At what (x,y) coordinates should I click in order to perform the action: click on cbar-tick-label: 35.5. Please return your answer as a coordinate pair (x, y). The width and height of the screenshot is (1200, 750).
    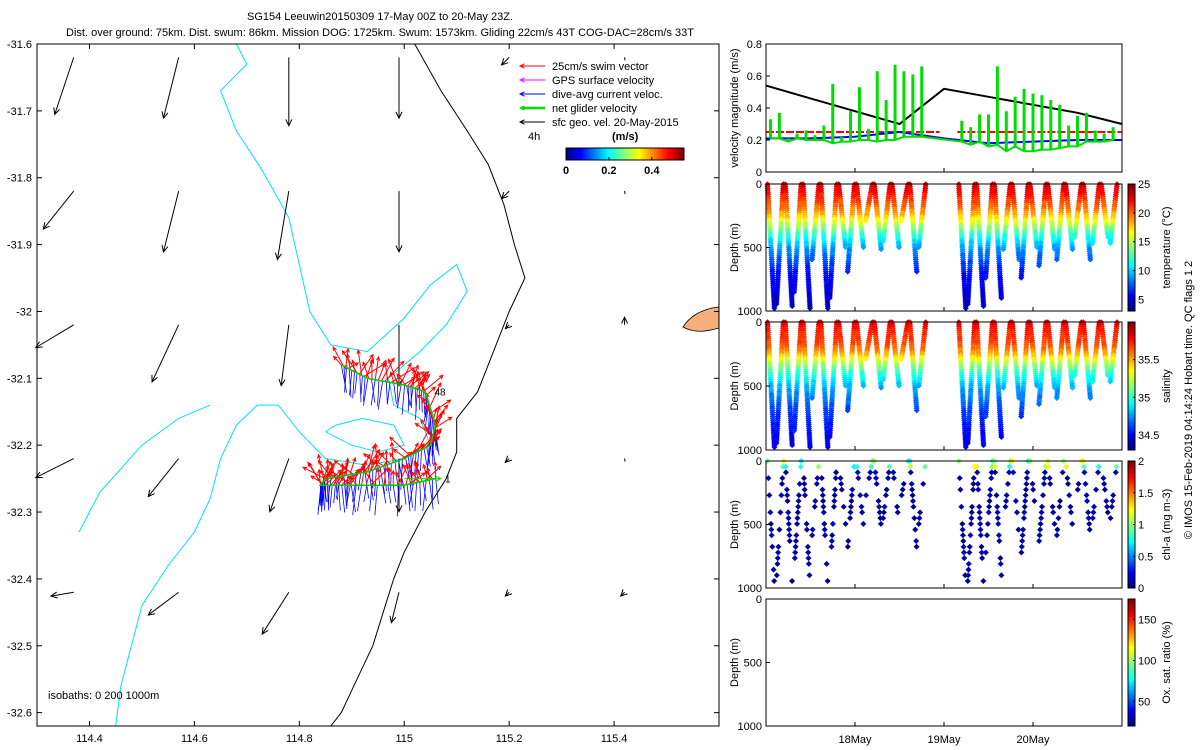
    Looking at the image, I should click on (1148, 361).